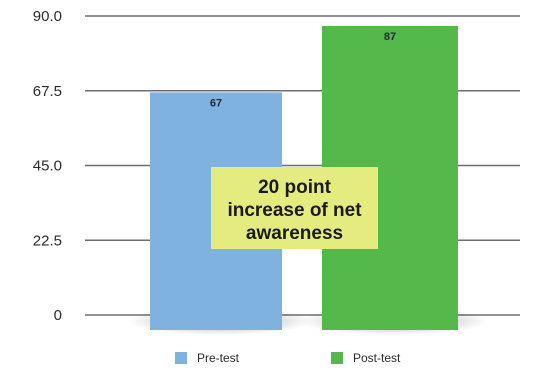 This screenshot has width=556, height=371. What do you see at coordinates (295, 187) in the screenshot?
I see `annotation-line-1: 20 point` at bounding box center [295, 187].